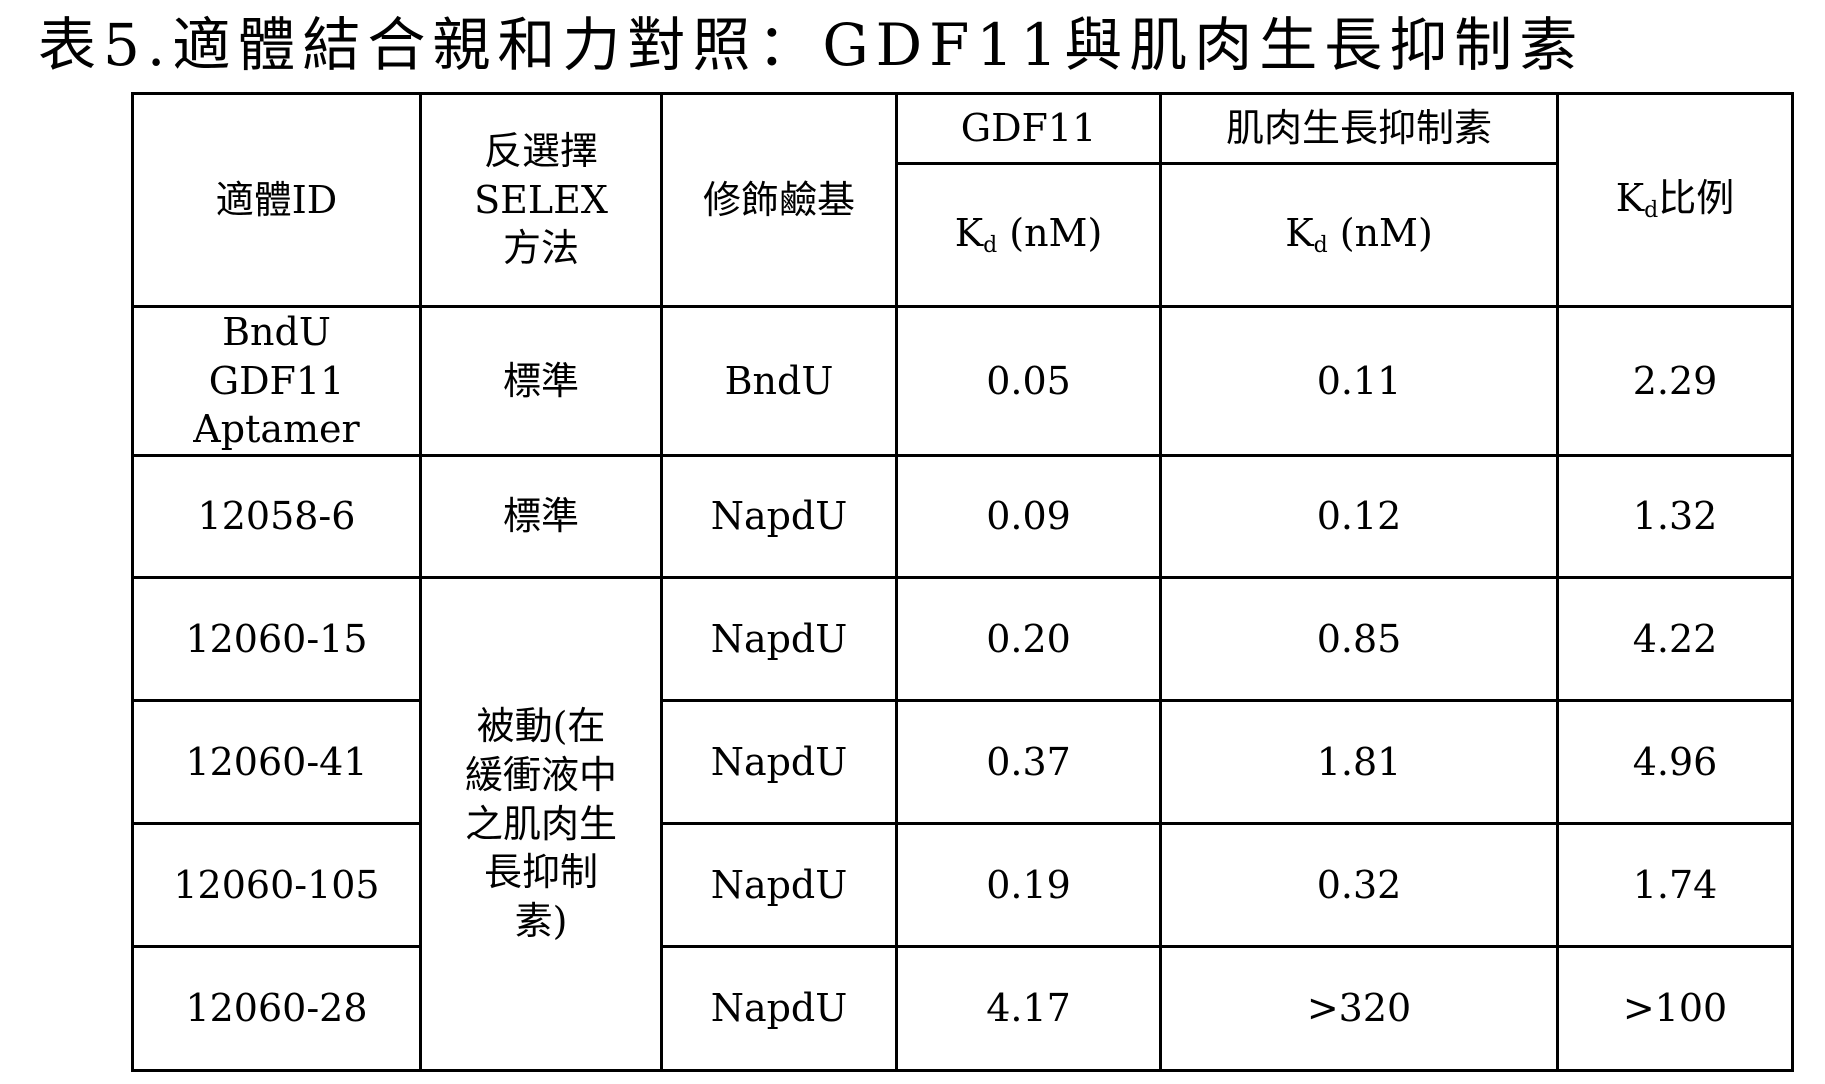  I want to click on passive-method-line: 被動(在, so click(541, 726).